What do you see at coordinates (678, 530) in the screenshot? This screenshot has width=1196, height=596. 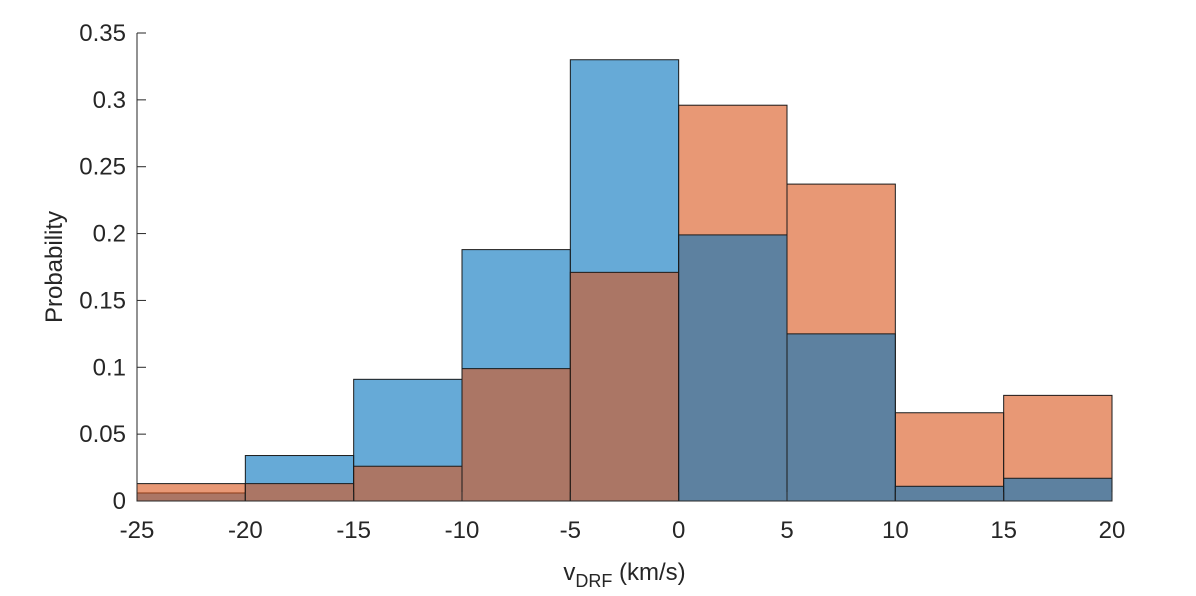 I see `x-tick-label: 0` at bounding box center [678, 530].